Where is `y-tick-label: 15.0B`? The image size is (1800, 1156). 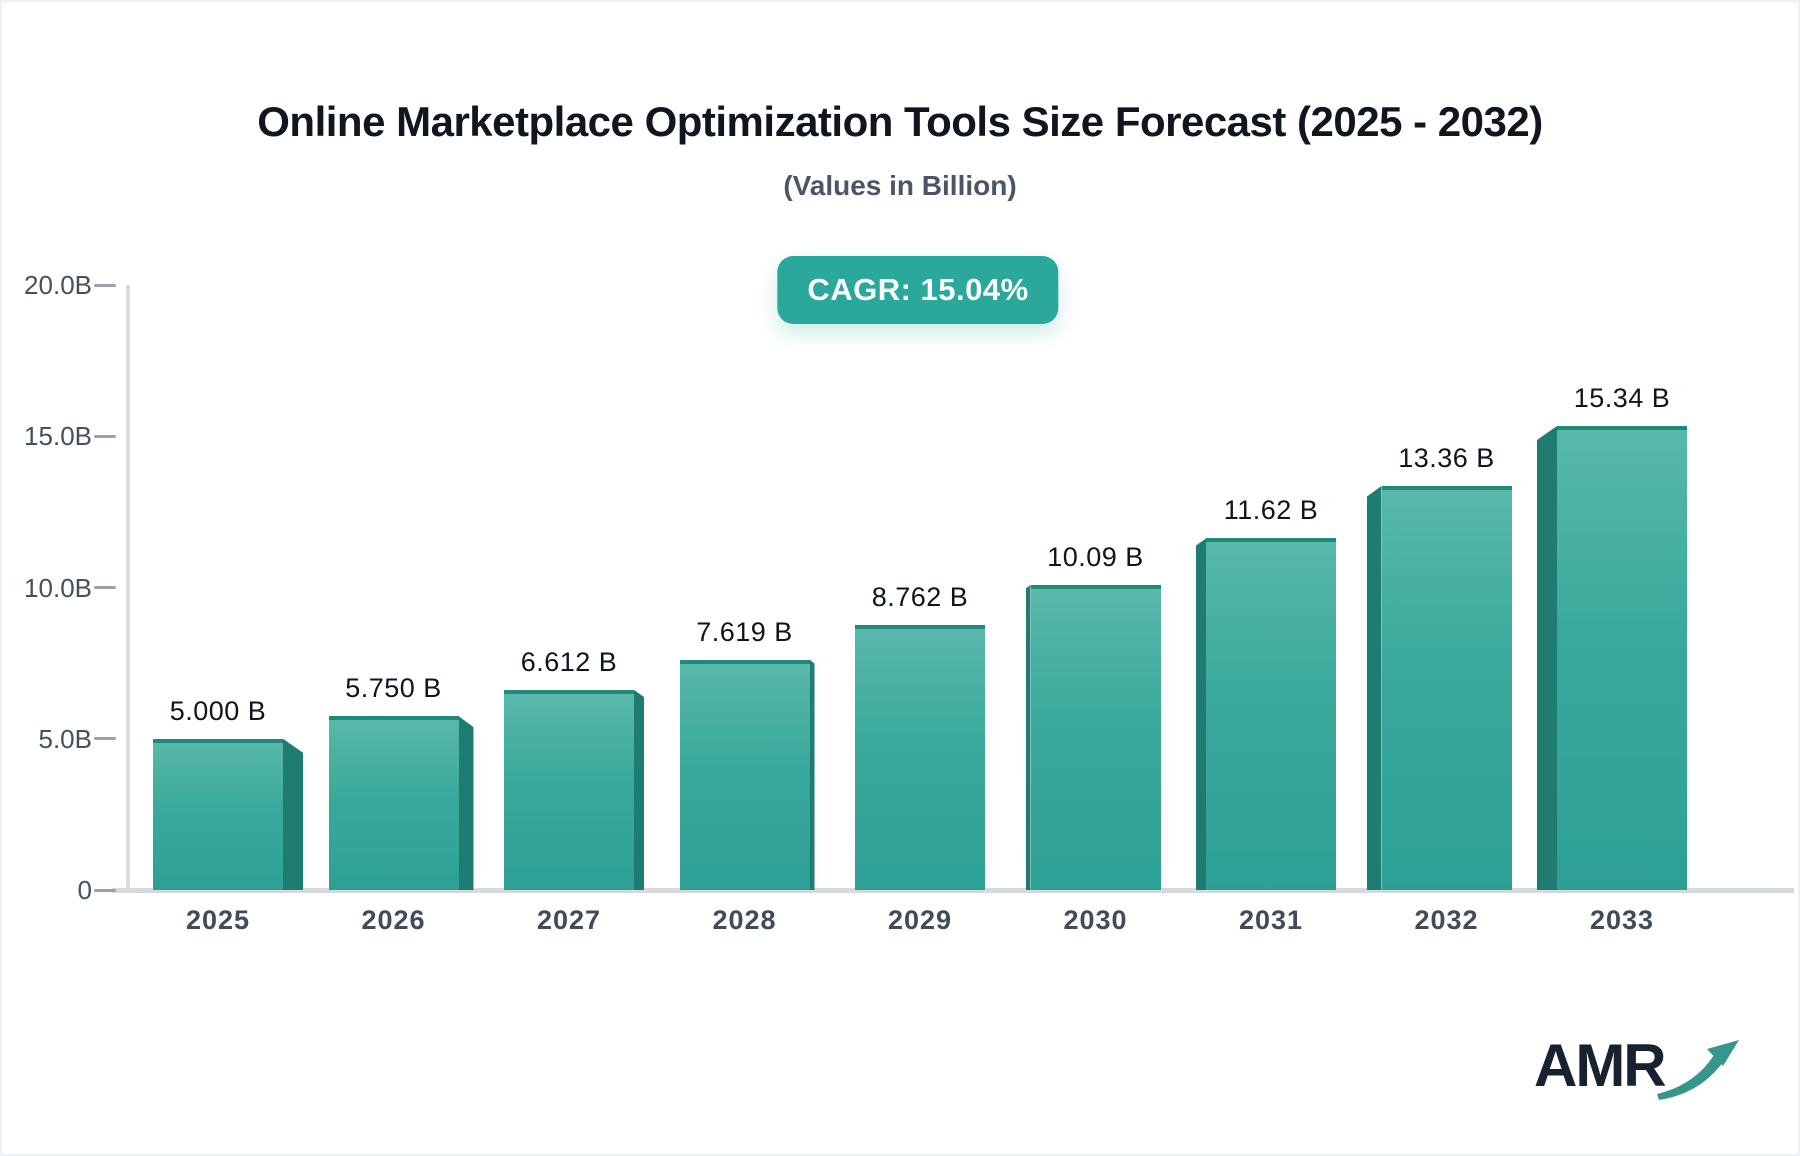
y-tick-label: 15.0B is located at coordinates (58, 436).